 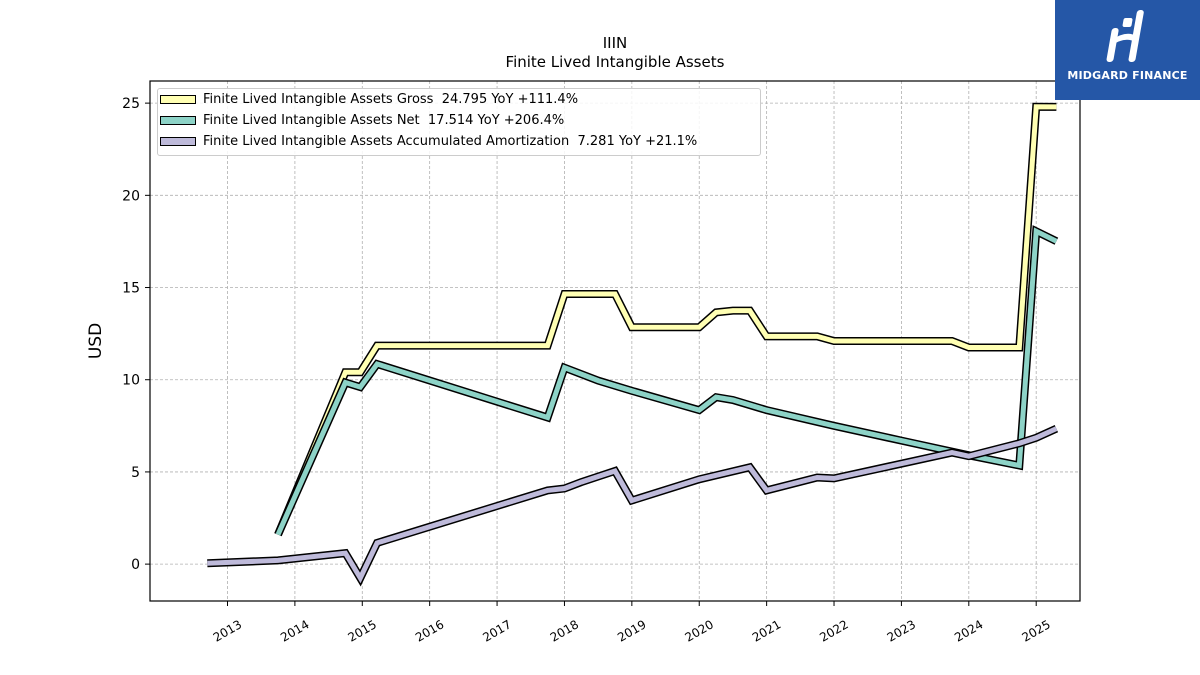 I want to click on y-tick-label: 15, so click(x=131, y=289).